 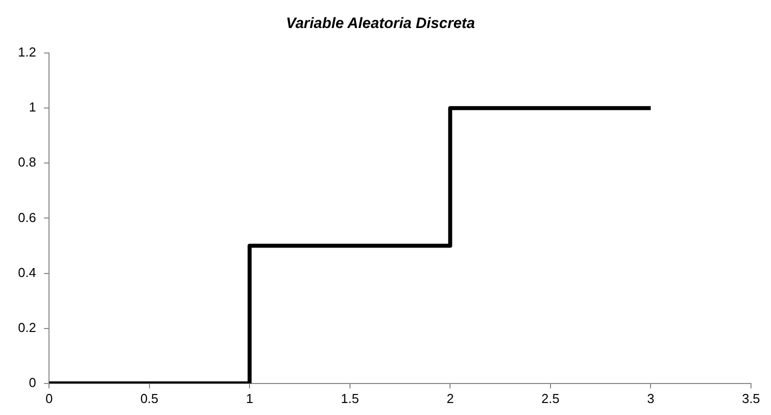 What do you see at coordinates (27, 327) in the screenshot?
I see `y-tick-label: 0.2` at bounding box center [27, 327].